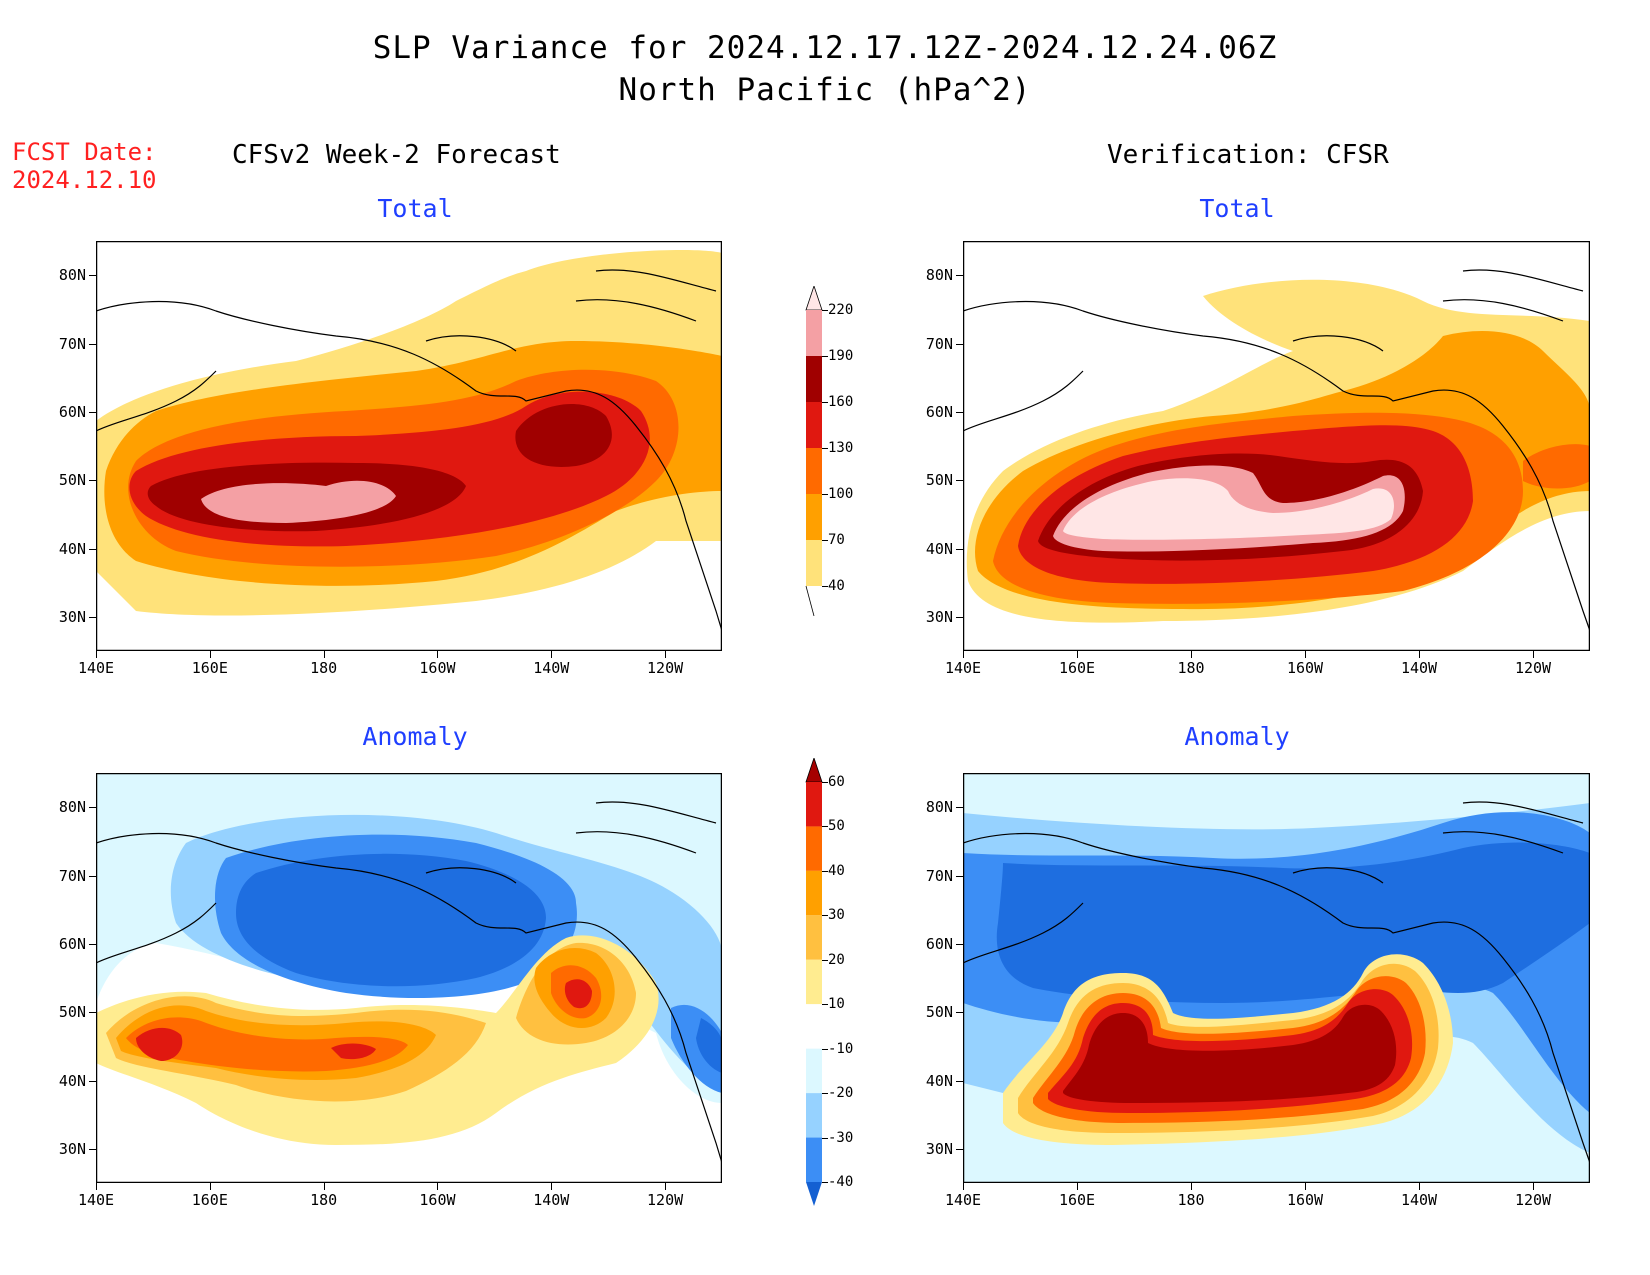 This screenshot has width=1650, height=1275. I want to click on lat-tick-label: 30N, so click(939, 616).